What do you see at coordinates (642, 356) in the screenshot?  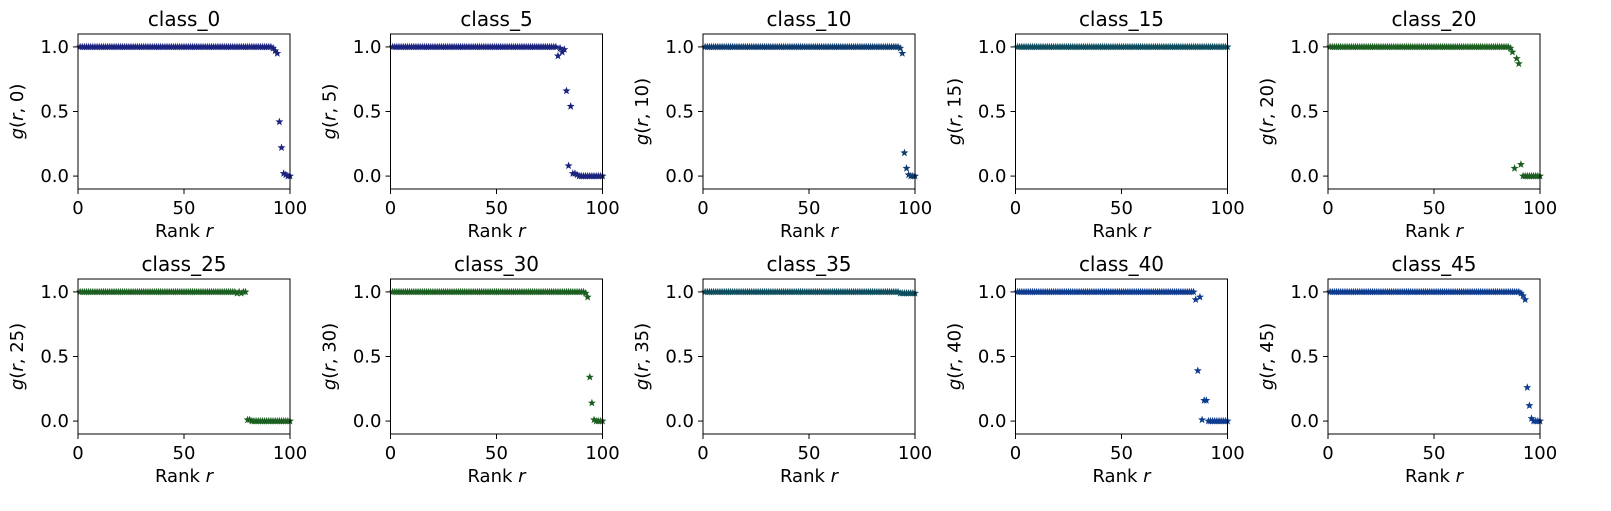 I see `y-axis-label: g(r, 35)` at bounding box center [642, 356].